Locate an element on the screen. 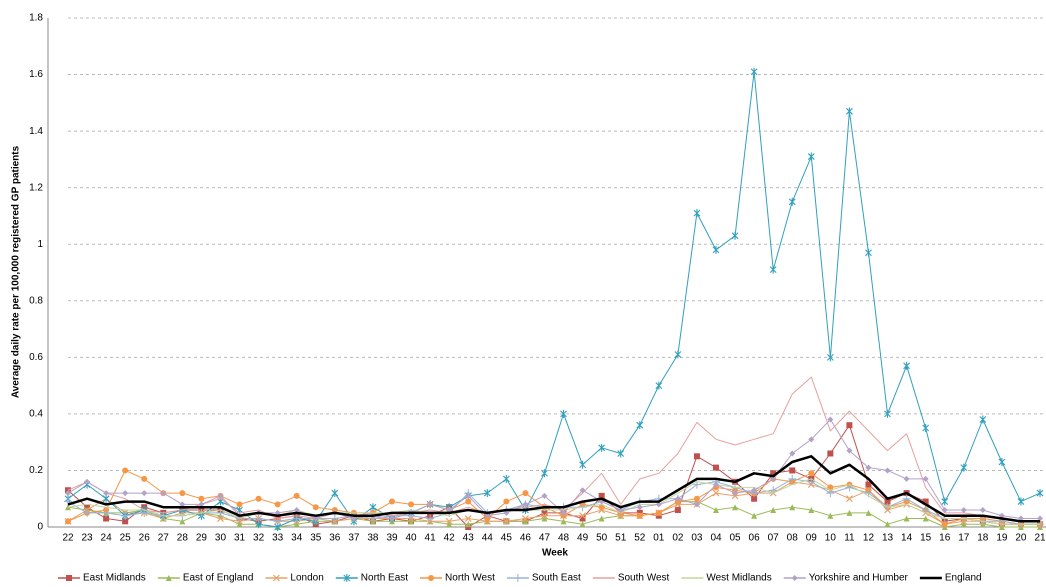  y-tick-label: 0 is located at coordinates (40, 527).